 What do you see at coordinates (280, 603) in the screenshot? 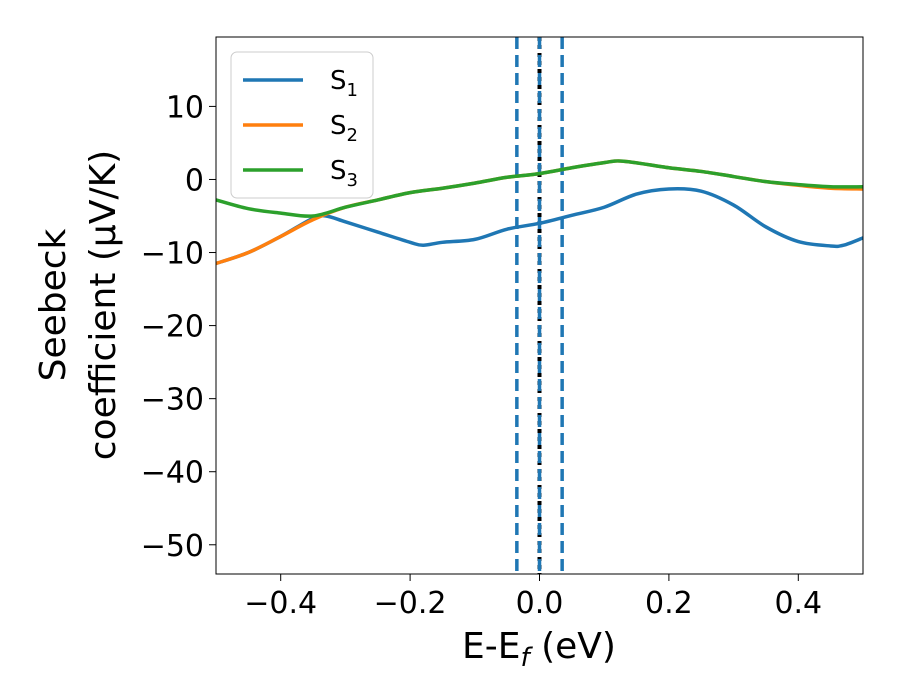
I see `x-tick-label: −0.4` at bounding box center [280, 603].